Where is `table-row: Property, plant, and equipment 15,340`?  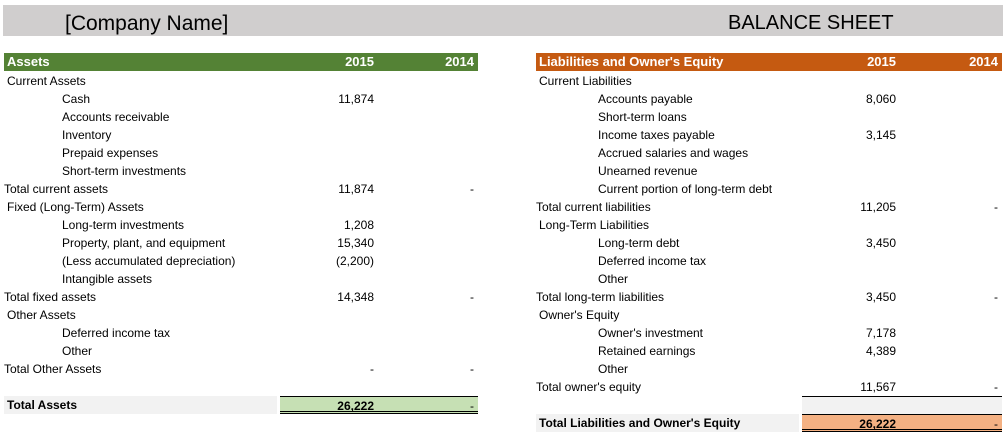
table-row: Property, plant, and equipment 15,340 is located at coordinates (241, 243).